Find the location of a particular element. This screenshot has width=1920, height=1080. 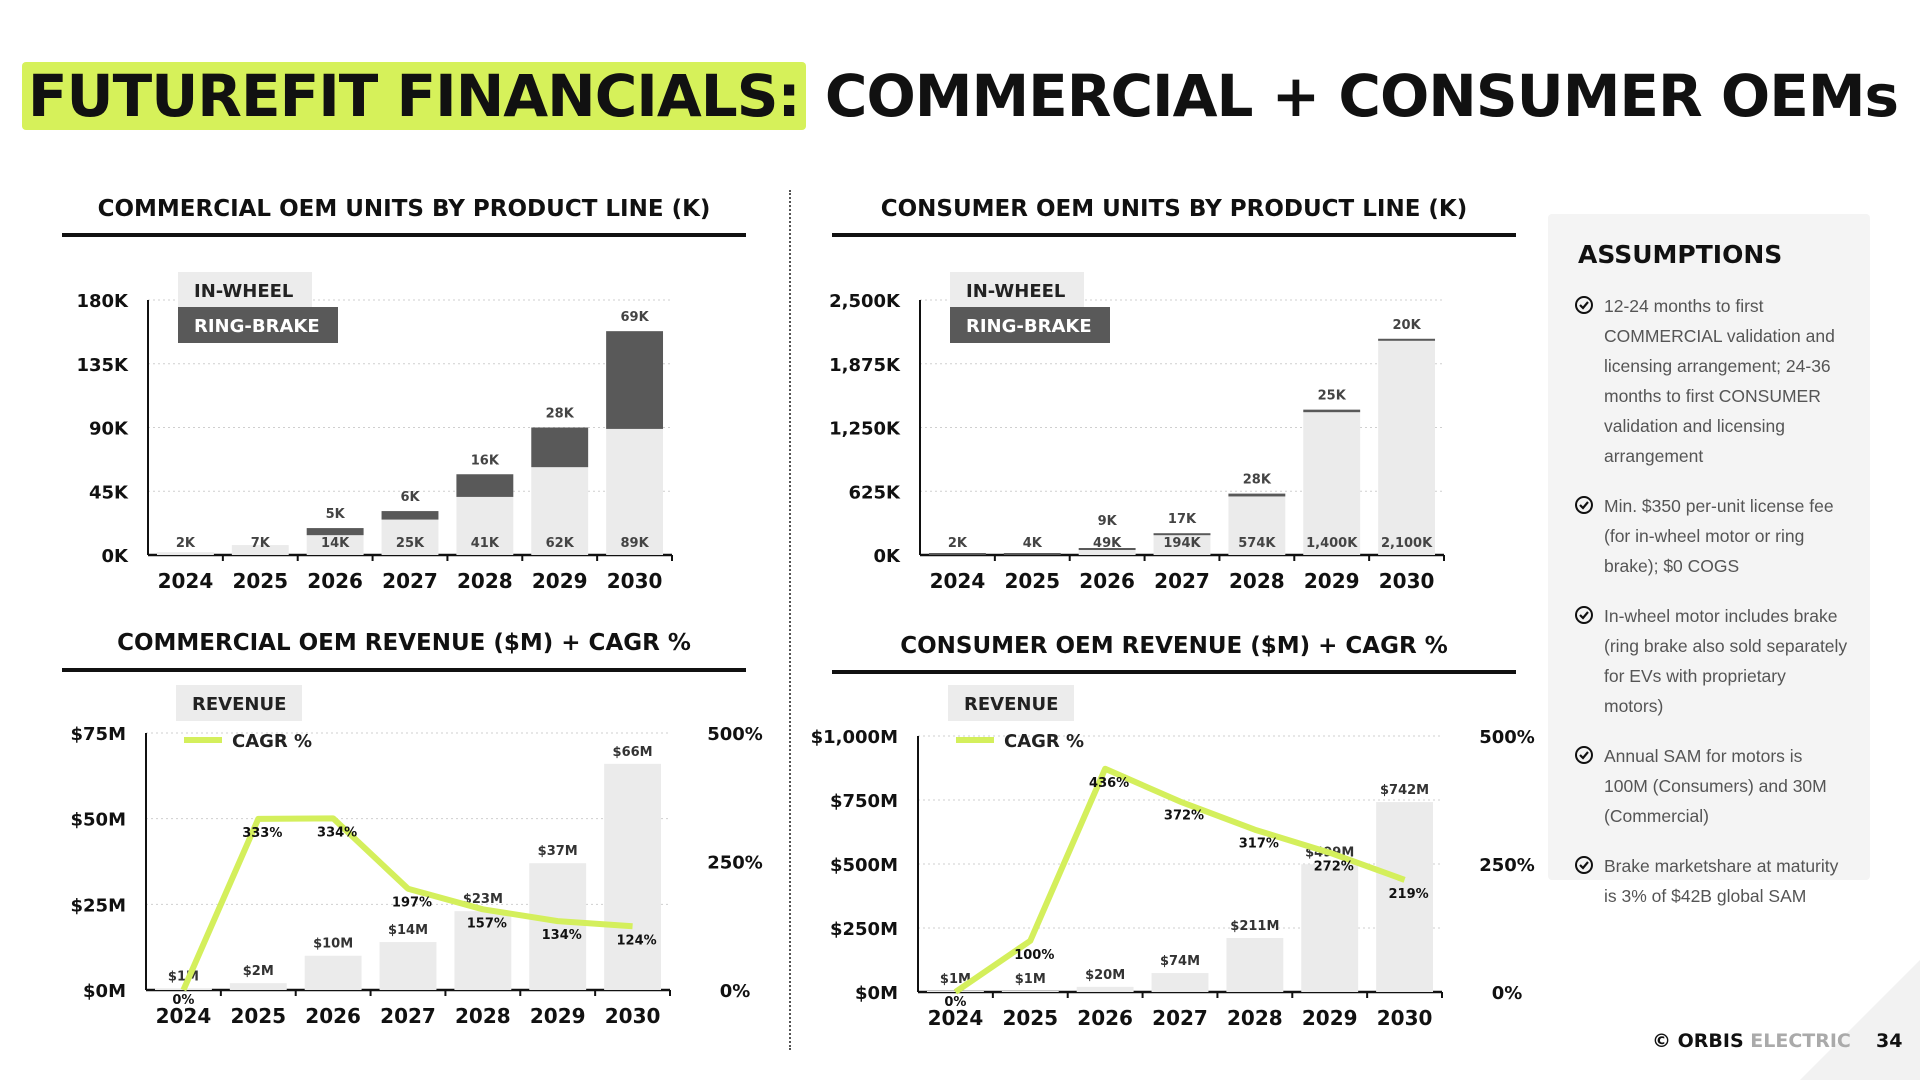

y-tick-label: 0K is located at coordinates (888, 556).